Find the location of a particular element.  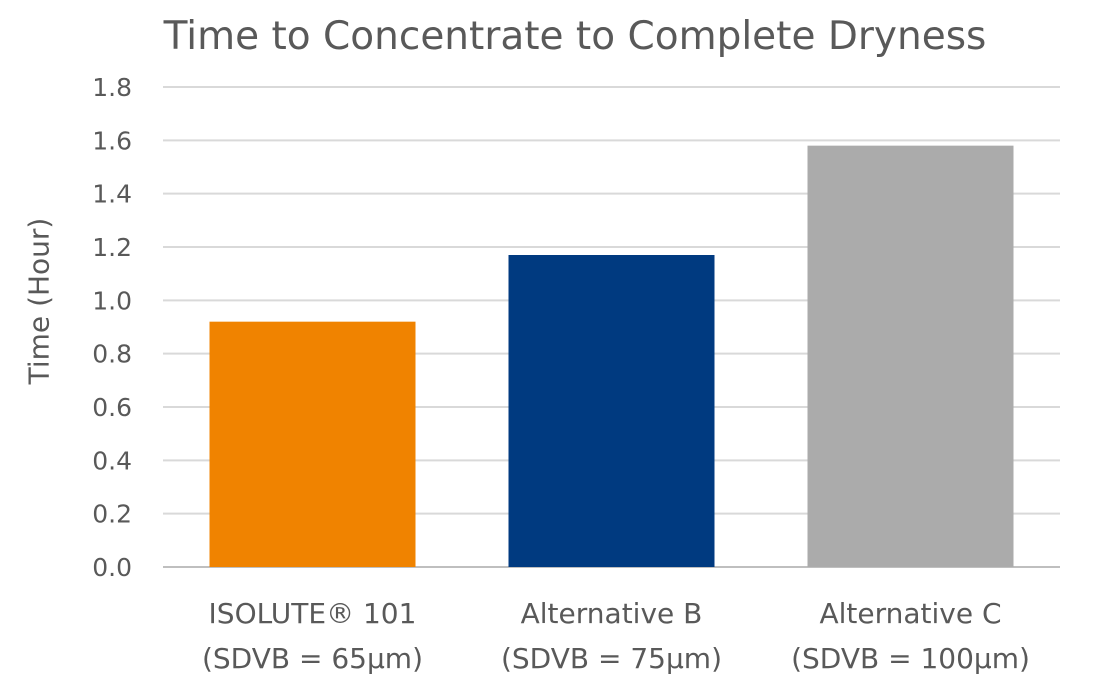

y-tick-labels: 0.0 0.2 0.4 0.6 0.8 1.0 1.2 1.4 1.6 1.8 is located at coordinates (112, 327).